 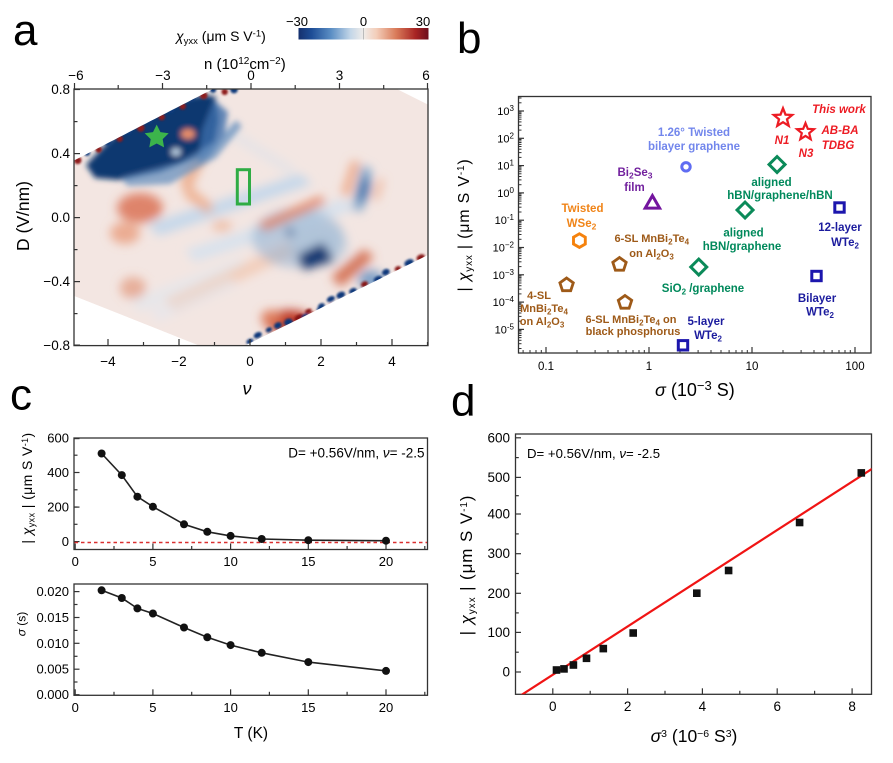 I want to click on svg-text: 6-SL MnBi2Te4, so click(x=652, y=240).